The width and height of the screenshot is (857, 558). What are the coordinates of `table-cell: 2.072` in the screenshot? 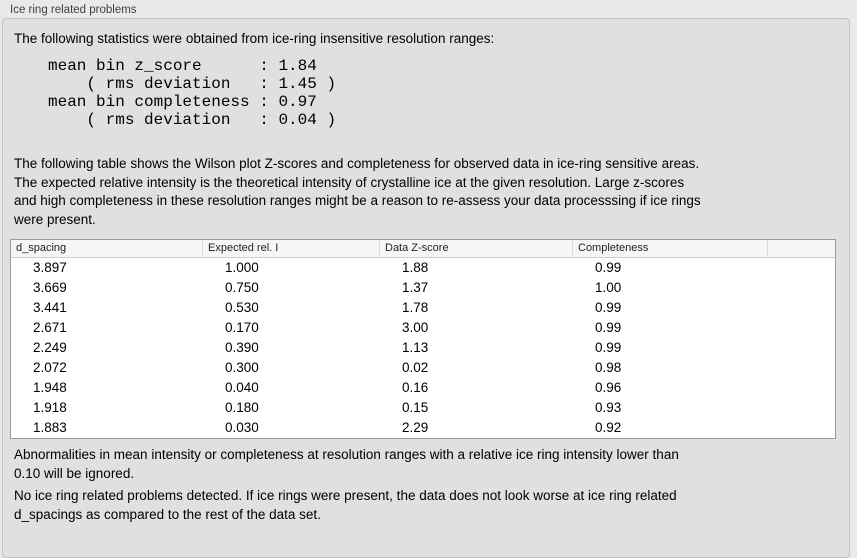 It's located at (50, 367).